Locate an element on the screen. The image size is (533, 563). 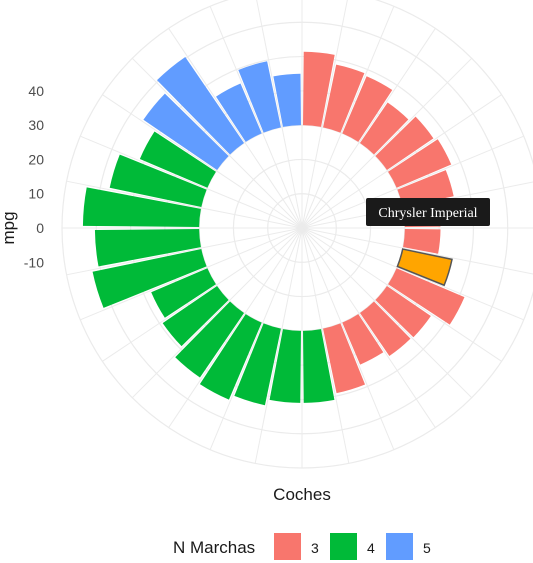
legend-label: 5 is located at coordinates (427, 548).